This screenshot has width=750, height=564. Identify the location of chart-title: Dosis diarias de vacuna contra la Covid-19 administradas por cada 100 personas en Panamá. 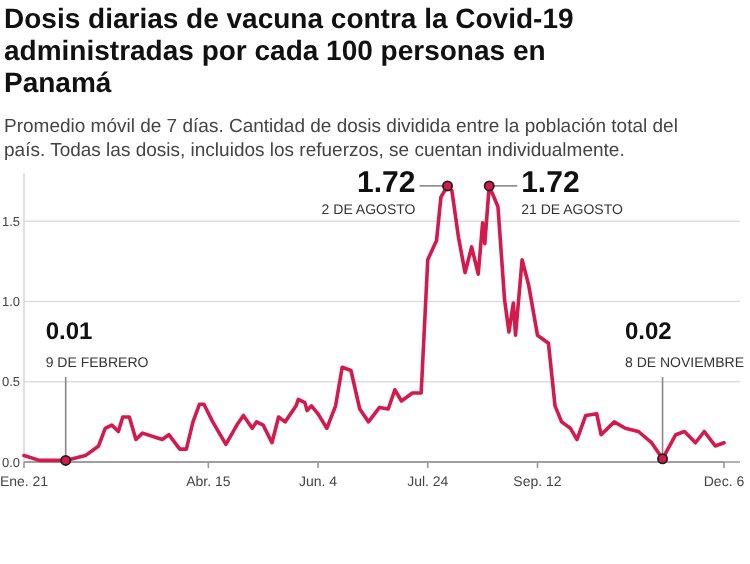
(289, 50).